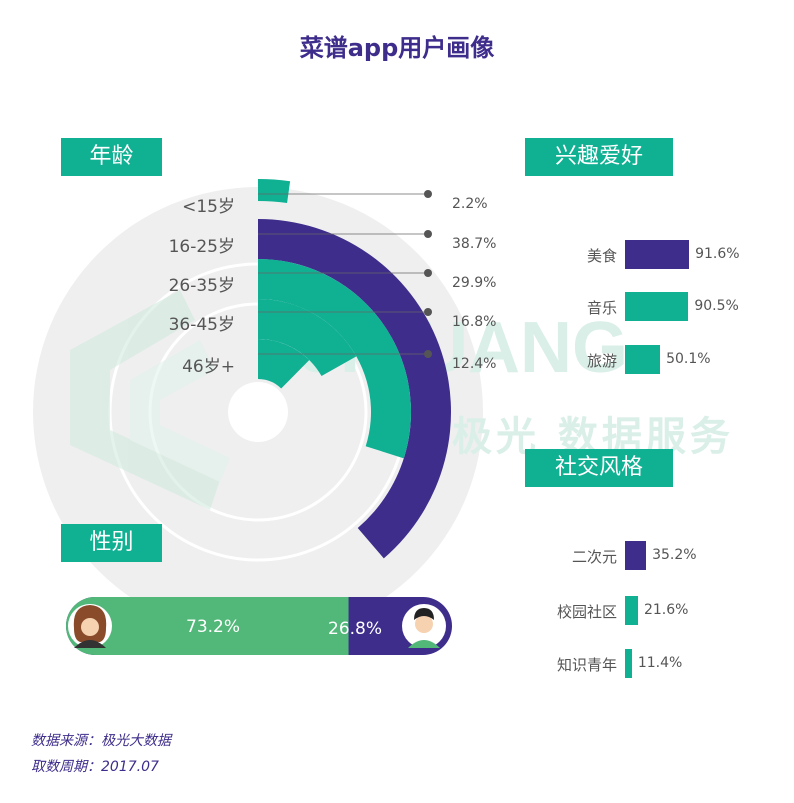 The width and height of the screenshot is (794, 803). What do you see at coordinates (111, 157) in the screenshot?
I see `tag-age: 年龄` at bounding box center [111, 157].